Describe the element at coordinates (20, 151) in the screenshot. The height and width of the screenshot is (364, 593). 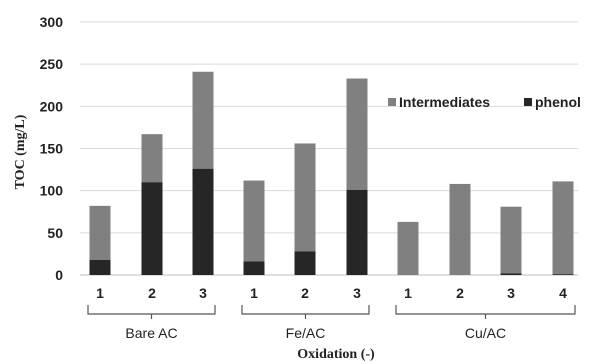
I see `y-axis-title: TOC (mg/L)` at that location.